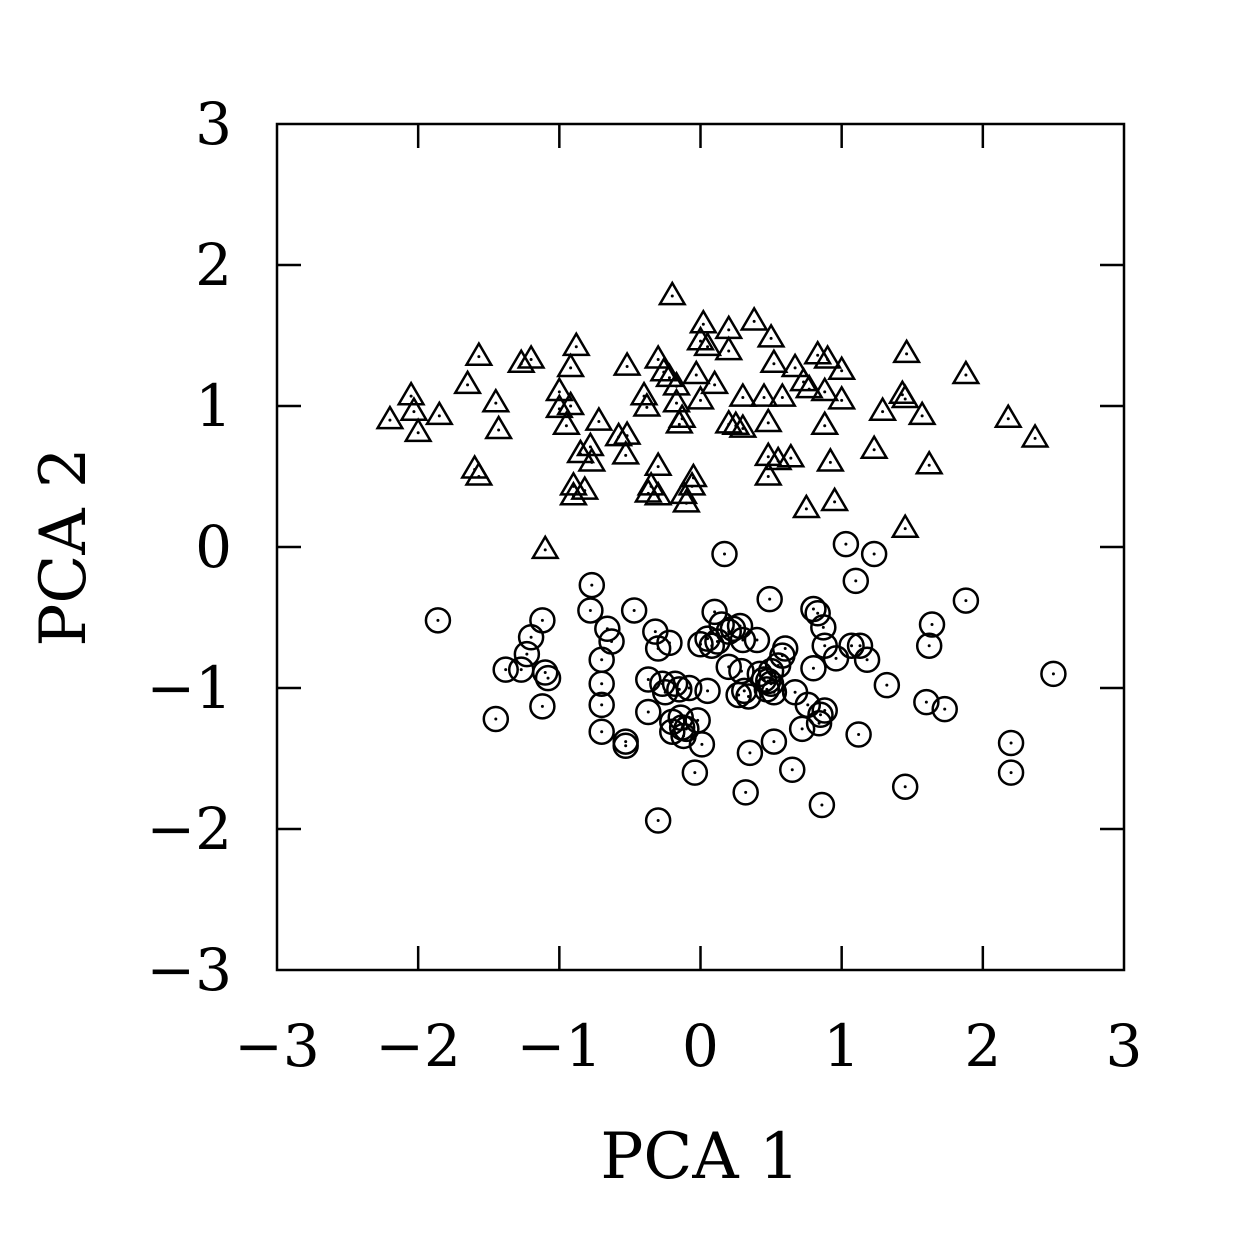 The image size is (1260, 1260). What do you see at coordinates (213, 406) in the screenshot?
I see `y-tick-label: 1` at bounding box center [213, 406].